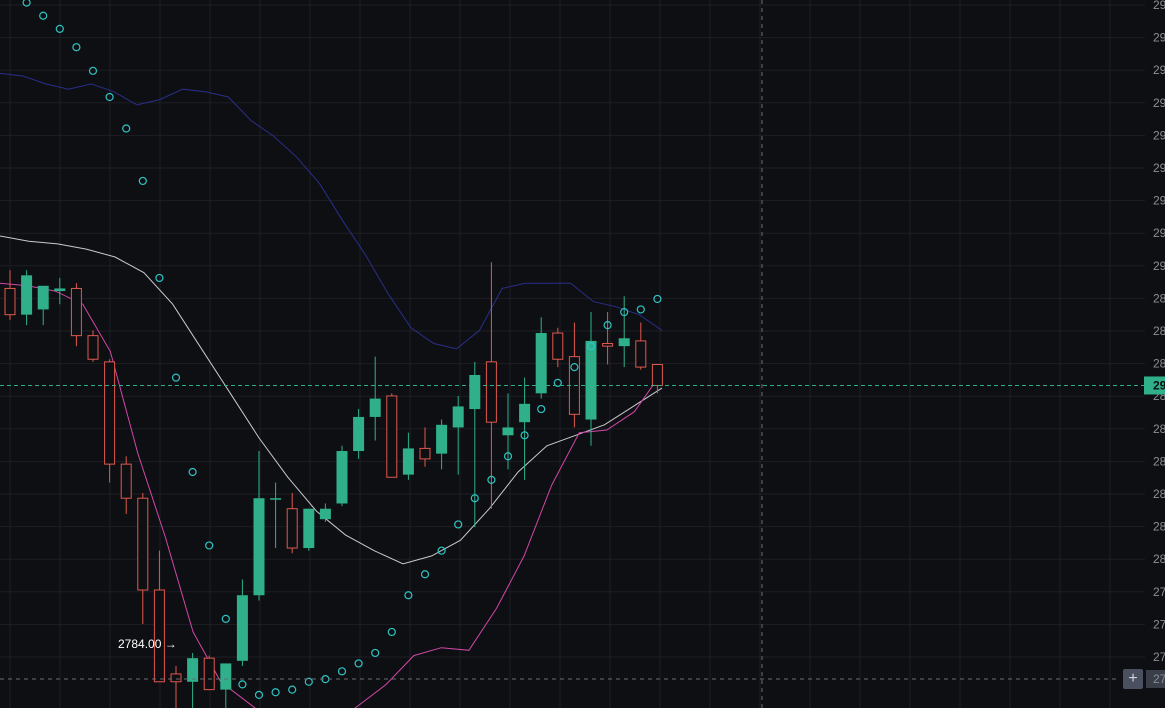 This screenshot has width=1165, height=708. Describe the element at coordinates (1133, 679) in the screenshot. I see `plus-icon: +` at that location.